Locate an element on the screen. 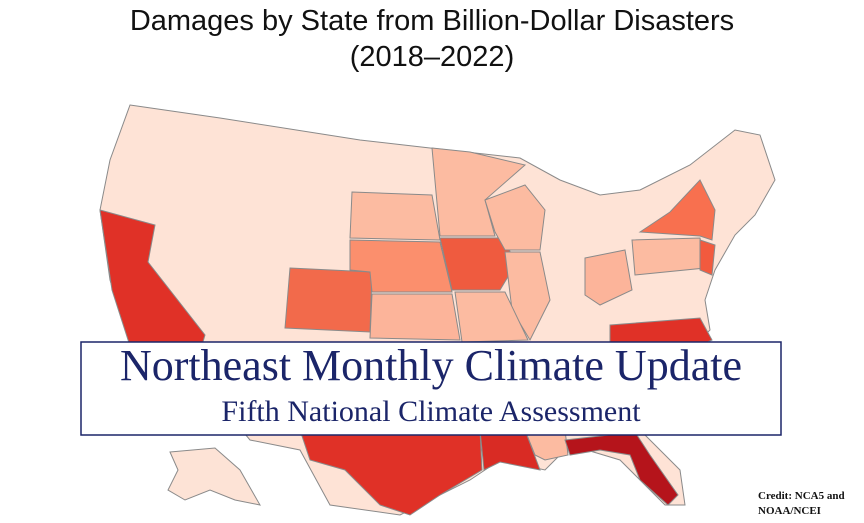  iowa is located at coordinates (477, 264).